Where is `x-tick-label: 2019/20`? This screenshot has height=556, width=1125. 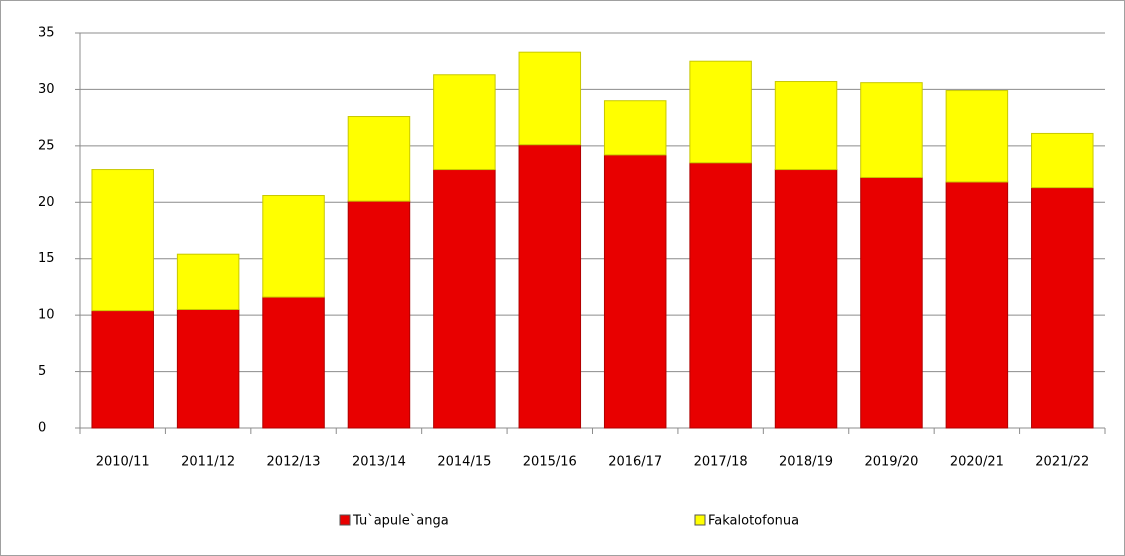 x-tick-label: 2019/20 is located at coordinates (891, 462).